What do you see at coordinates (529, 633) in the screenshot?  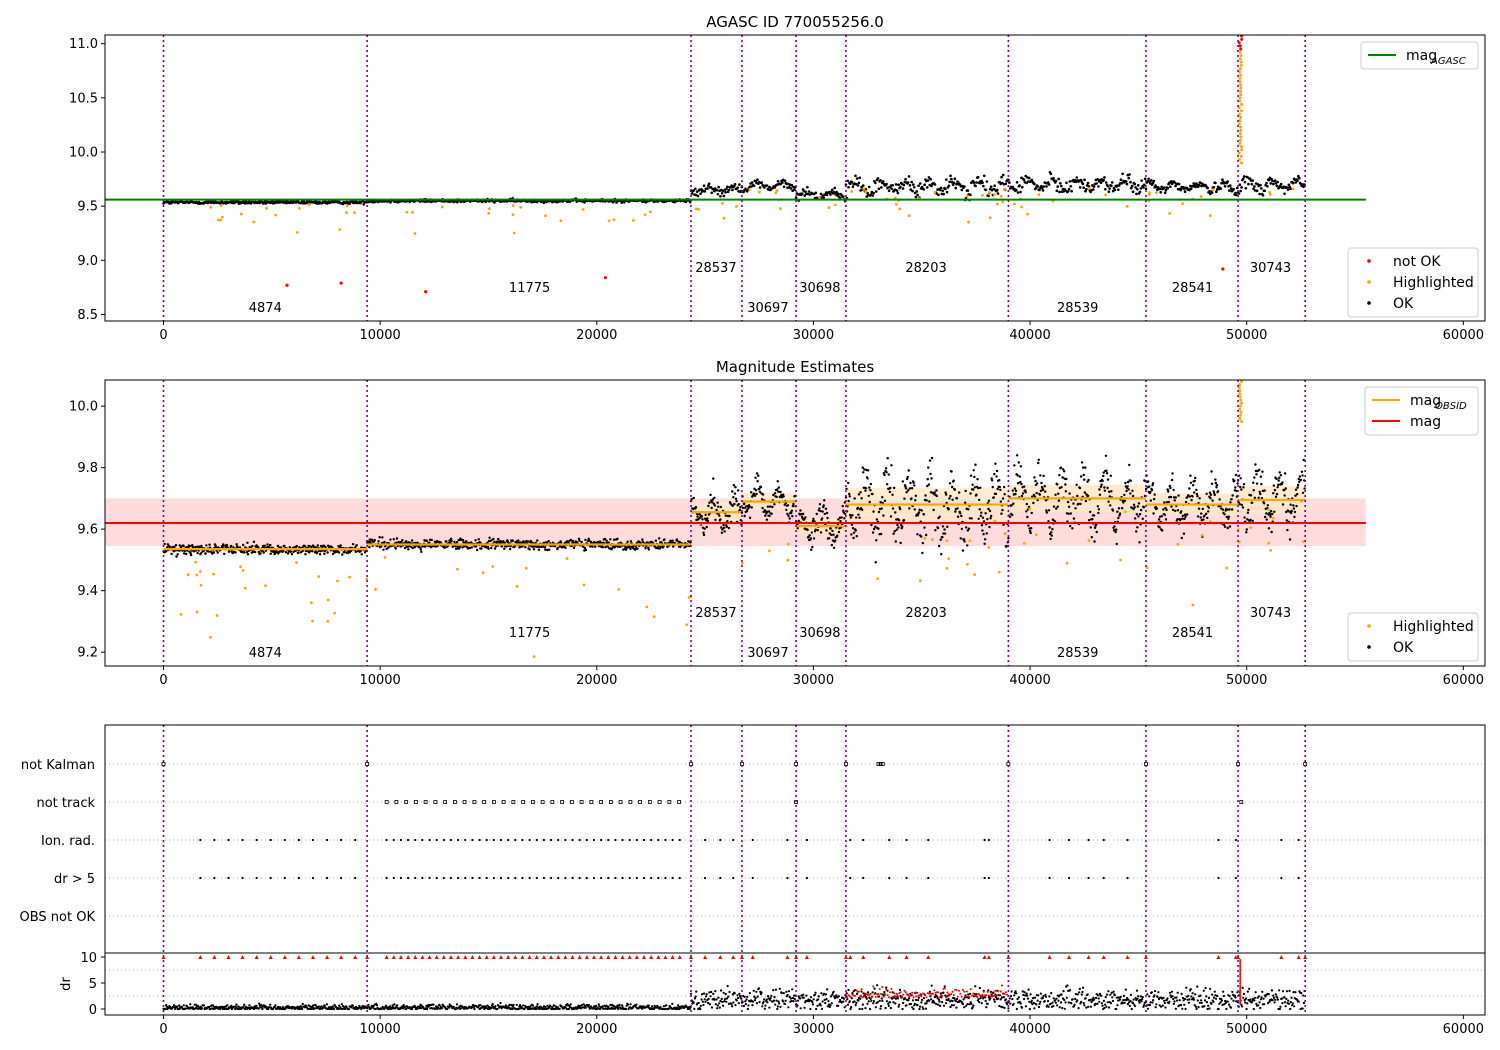 I see `obsid-label: 11775` at bounding box center [529, 633].